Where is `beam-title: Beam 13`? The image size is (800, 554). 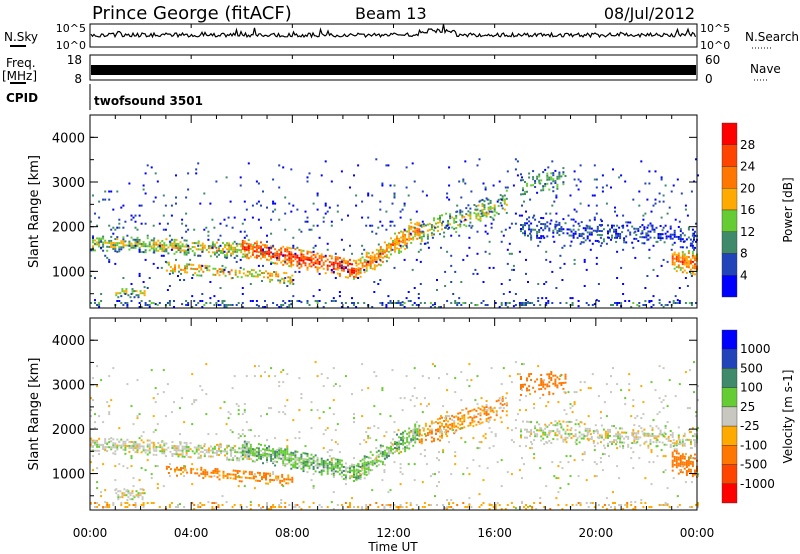
beam-title: Beam 13 is located at coordinates (391, 13).